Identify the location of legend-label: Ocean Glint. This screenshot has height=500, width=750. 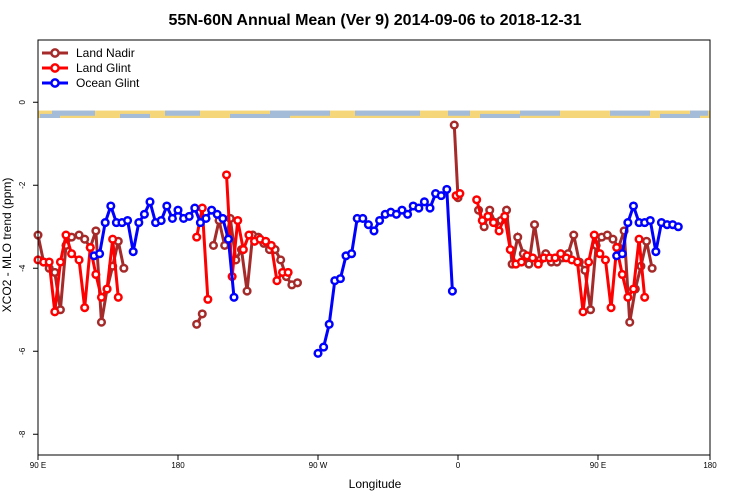
(108, 83).